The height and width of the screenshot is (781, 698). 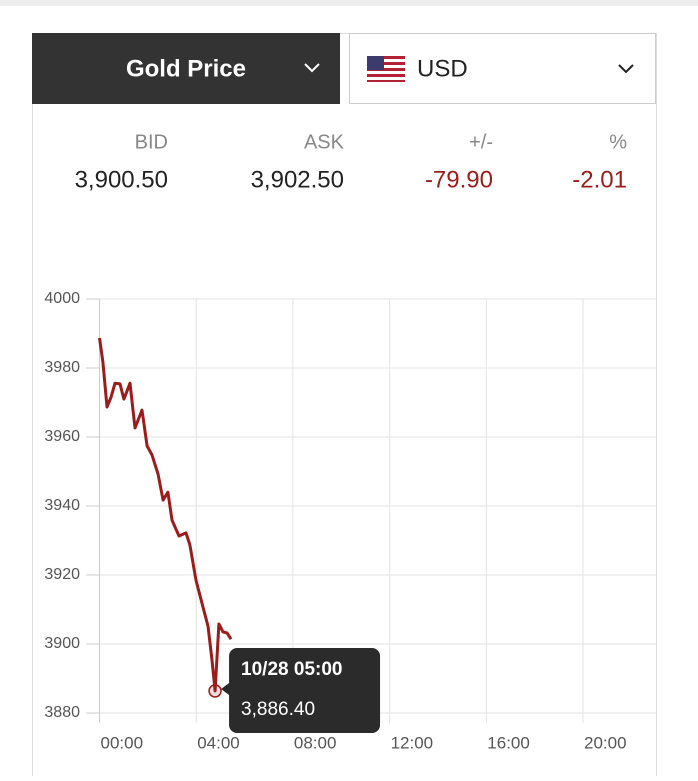 I want to click on y-tick-label: 3960, so click(x=62, y=436).